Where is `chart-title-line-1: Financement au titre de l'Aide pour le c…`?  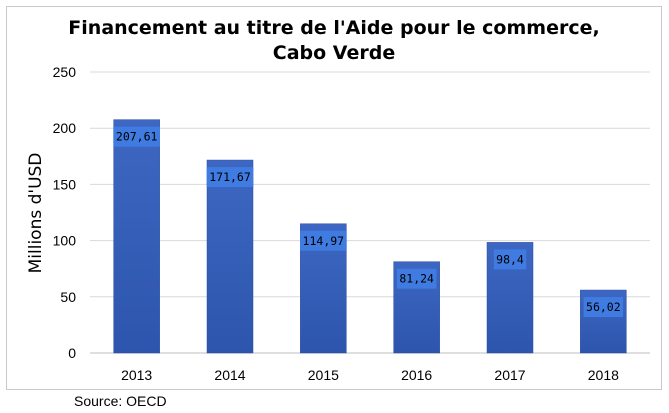
chart-title-line-1: Financement au titre de l'Aide pour le c… is located at coordinates (334, 28).